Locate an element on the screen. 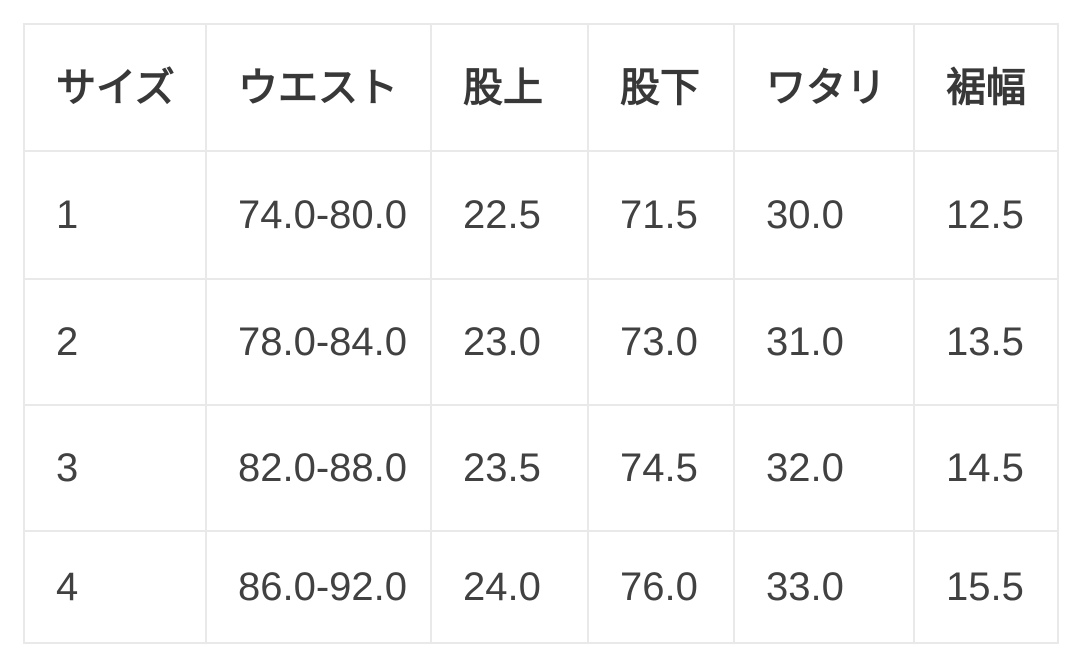 The image size is (1080, 645). table-cell-rise: 23.0 is located at coordinates (509, 342).